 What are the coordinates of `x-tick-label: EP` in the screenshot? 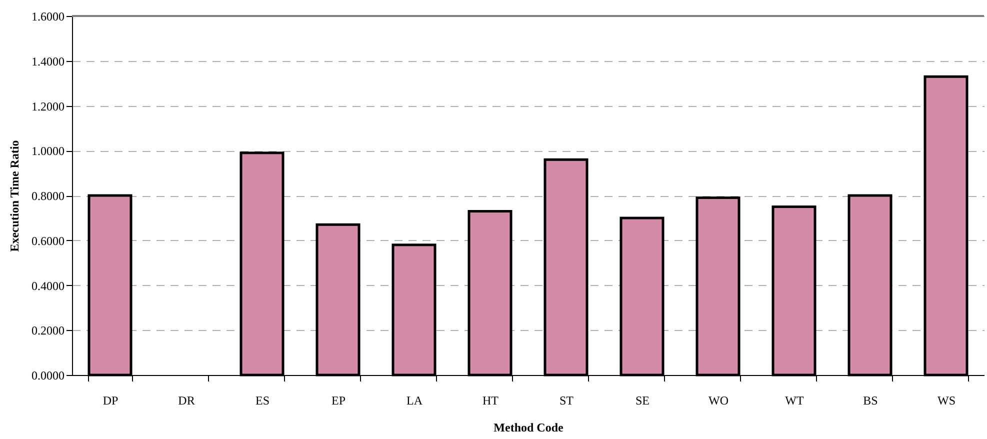 It's located at (338, 401).